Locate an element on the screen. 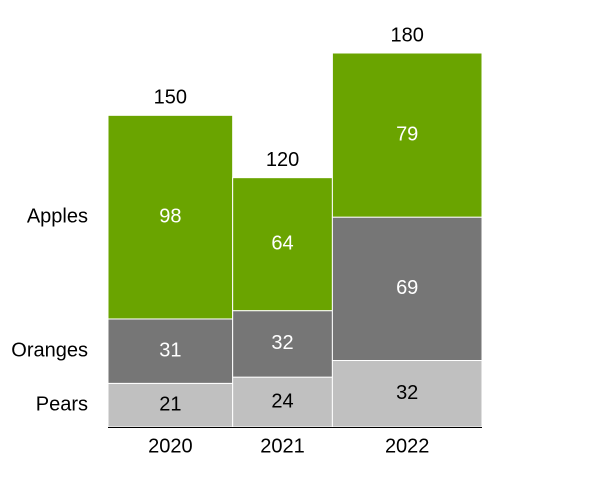 This screenshot has height=482, width=590. bar-segment-pears-2020 is located at coordinates (170, 405).